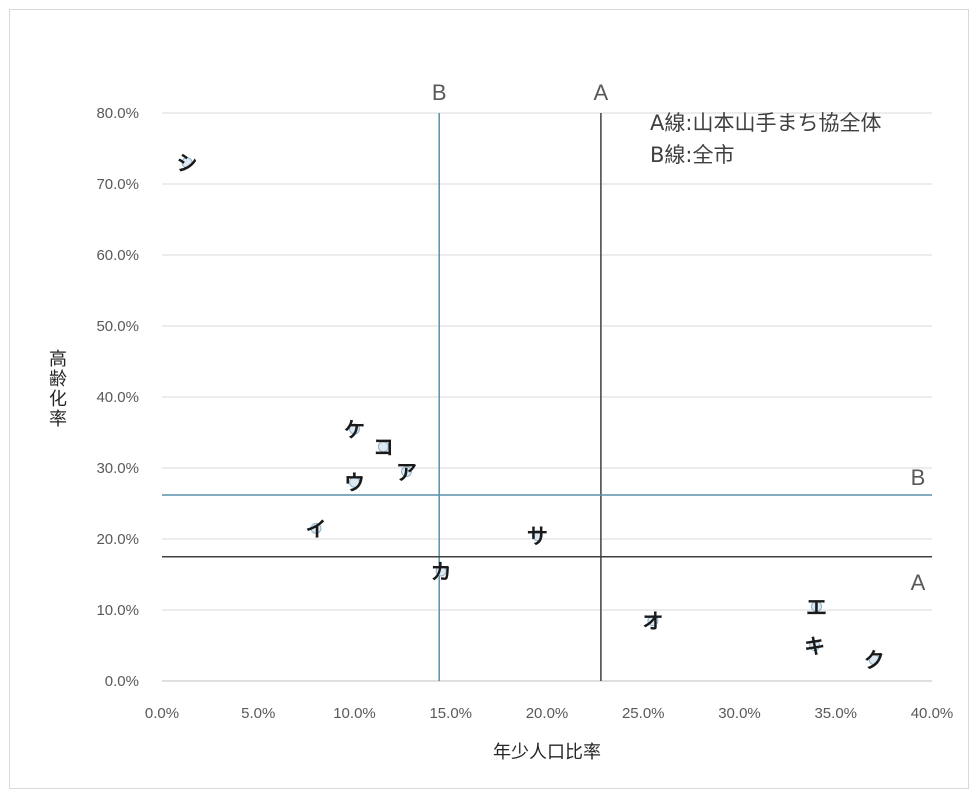 Image resolution: width=978 pixels, height=798 pixels. What do you see at coordinates (58, 419) in the screenshot?
I see `y-axis-title-char-3: 率` at bounding box center [58, 419].